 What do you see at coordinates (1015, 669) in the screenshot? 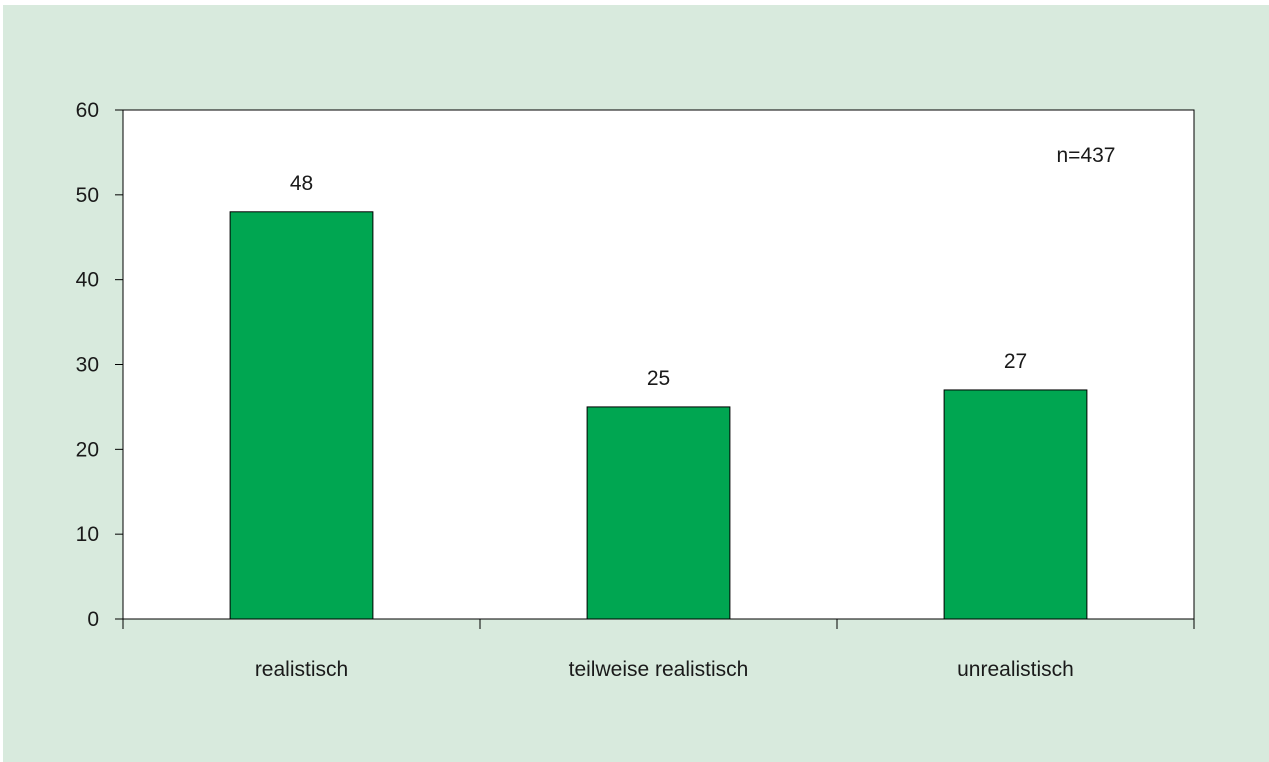
I see `x-category-label: unrealistisch` at bounding box center [1015, 669].